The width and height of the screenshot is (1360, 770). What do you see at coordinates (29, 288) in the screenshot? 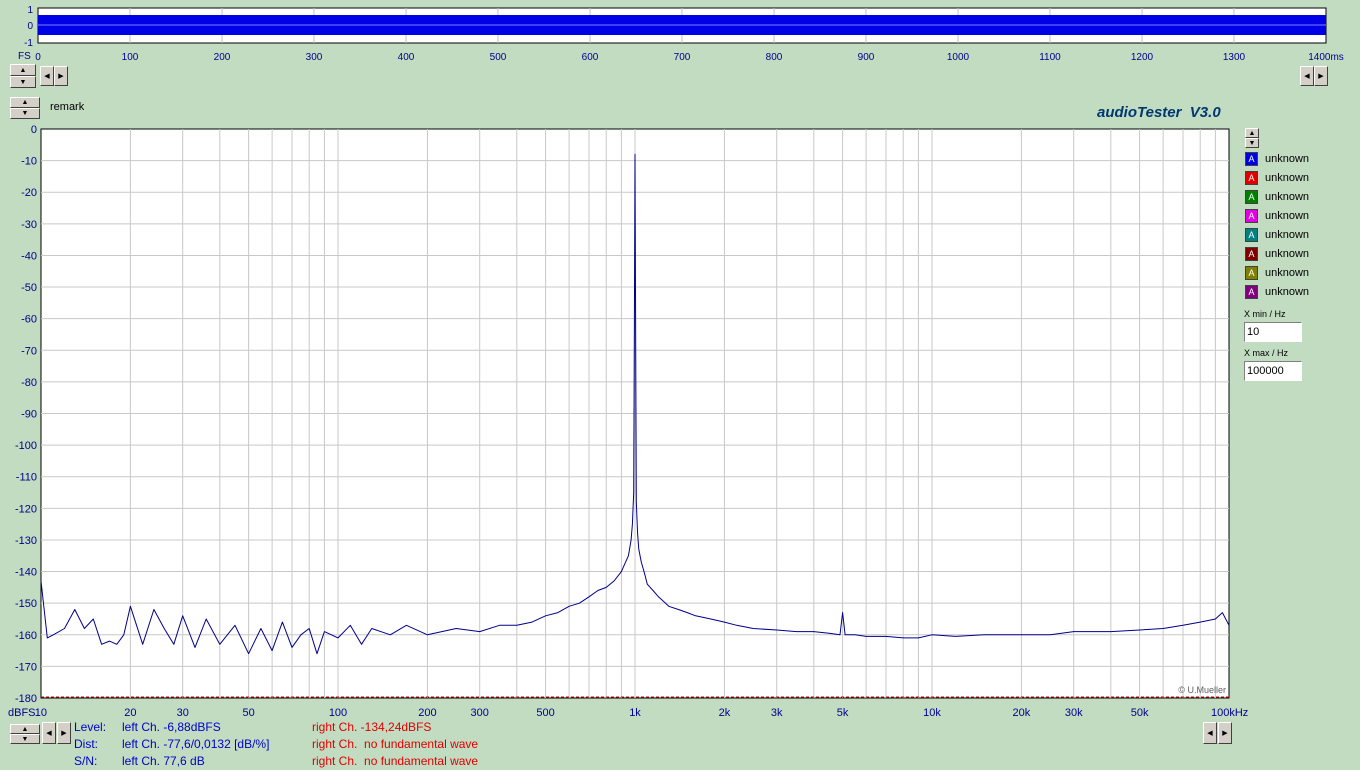
I see `y-tick-label: -50` at bounding box center [29, 288].